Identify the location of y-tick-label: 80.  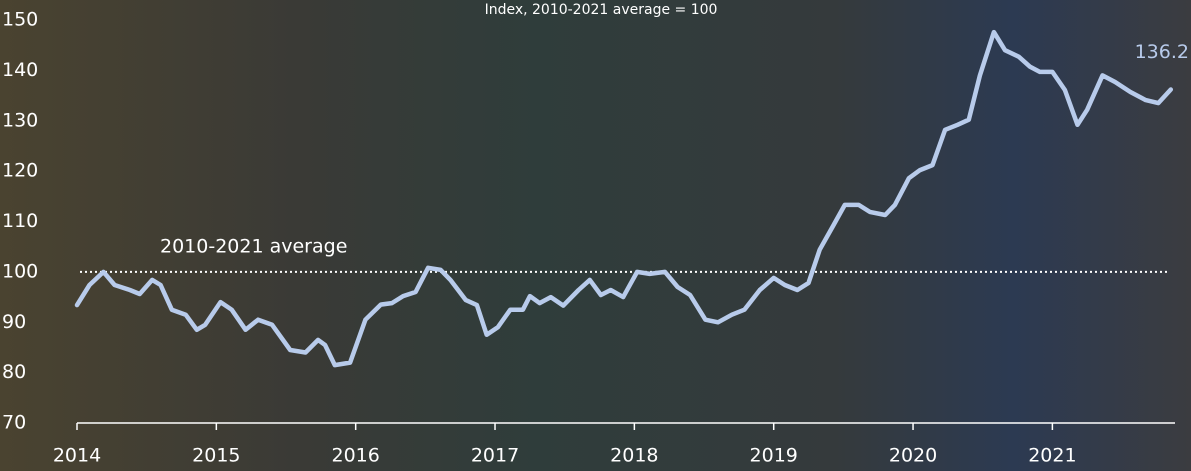
(14, 372).